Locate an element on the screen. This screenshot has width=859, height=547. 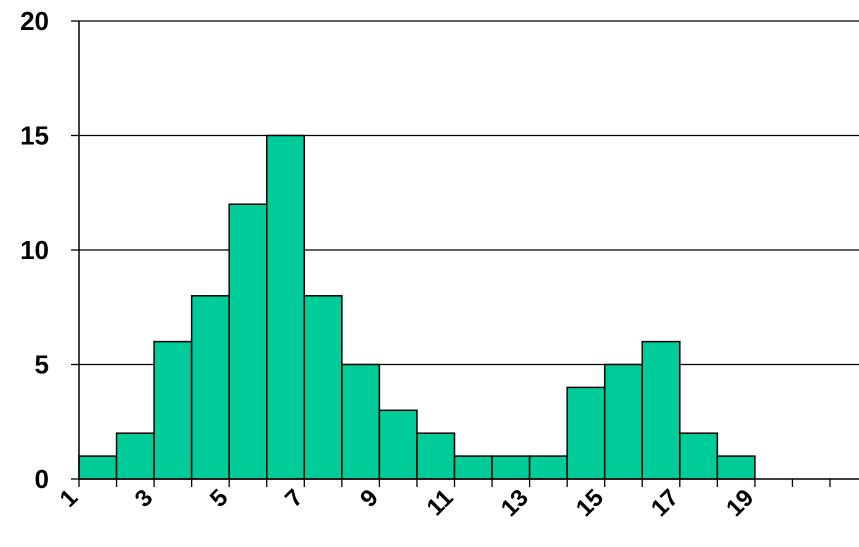
x-tick-label: 15 is located at coordinates (590, 503).